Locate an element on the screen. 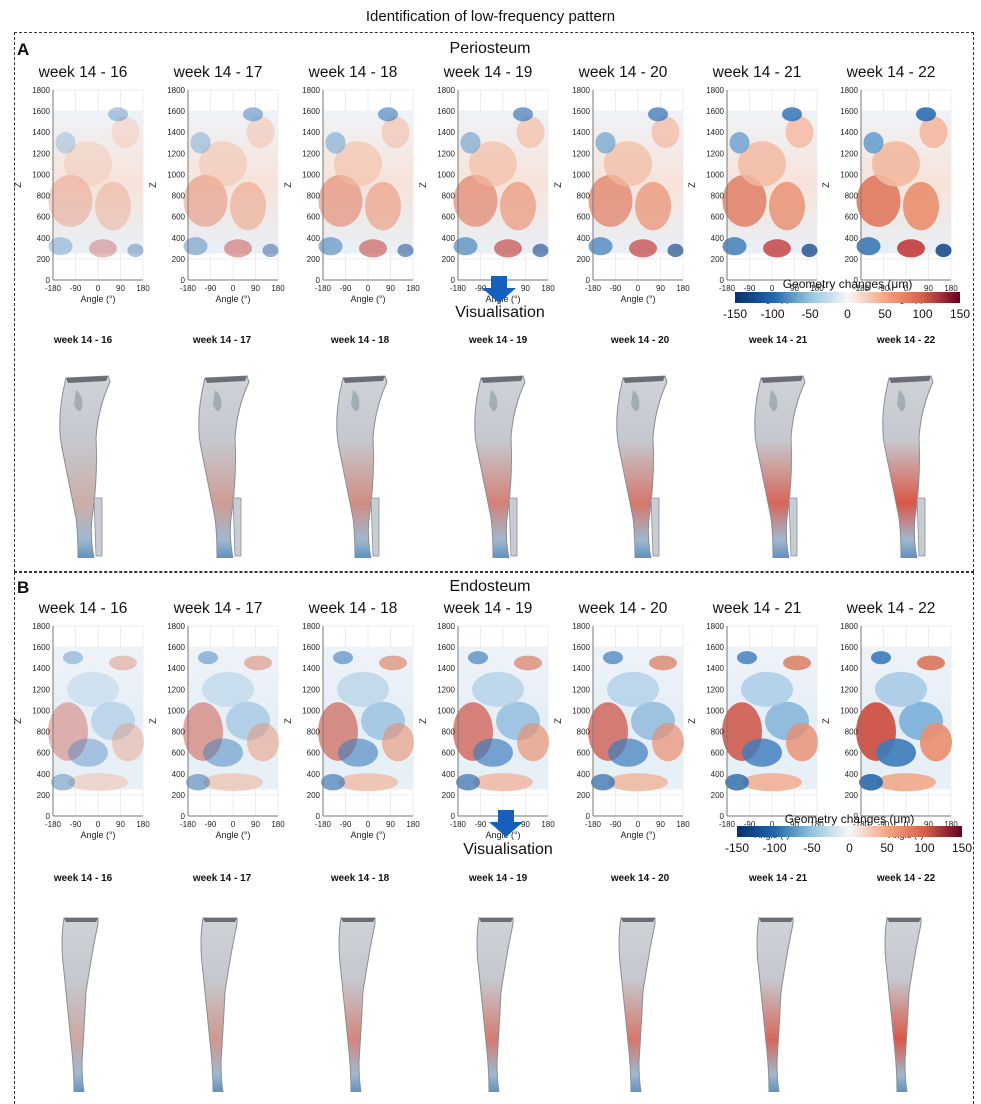 This screenshot has width=981, height=1104. bone-label: week 14 - 17 is located at coordinates (222, 878).